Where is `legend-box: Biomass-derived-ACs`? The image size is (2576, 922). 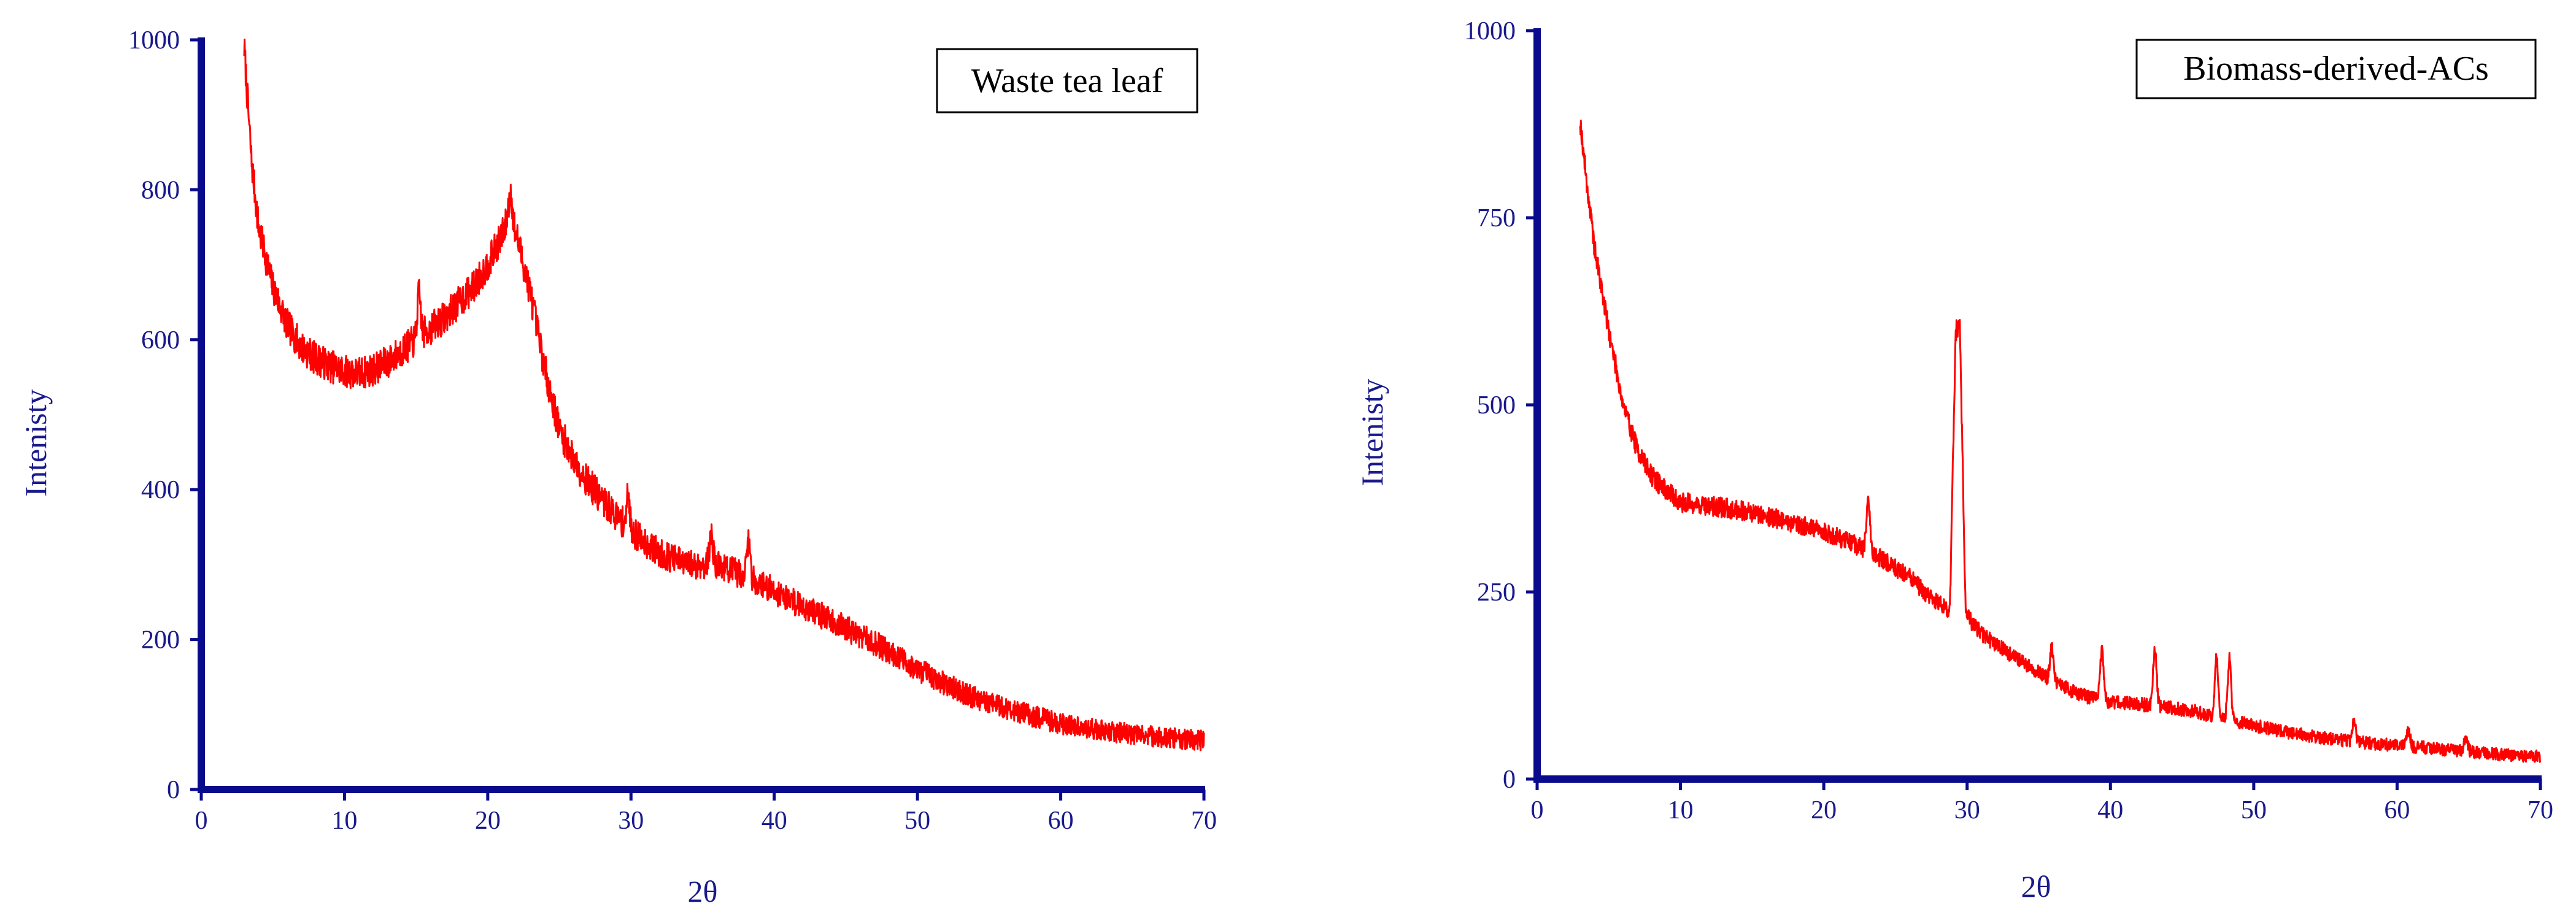
legend-box: Biomass-derived-ACs is located at coordinates (2336, 69).